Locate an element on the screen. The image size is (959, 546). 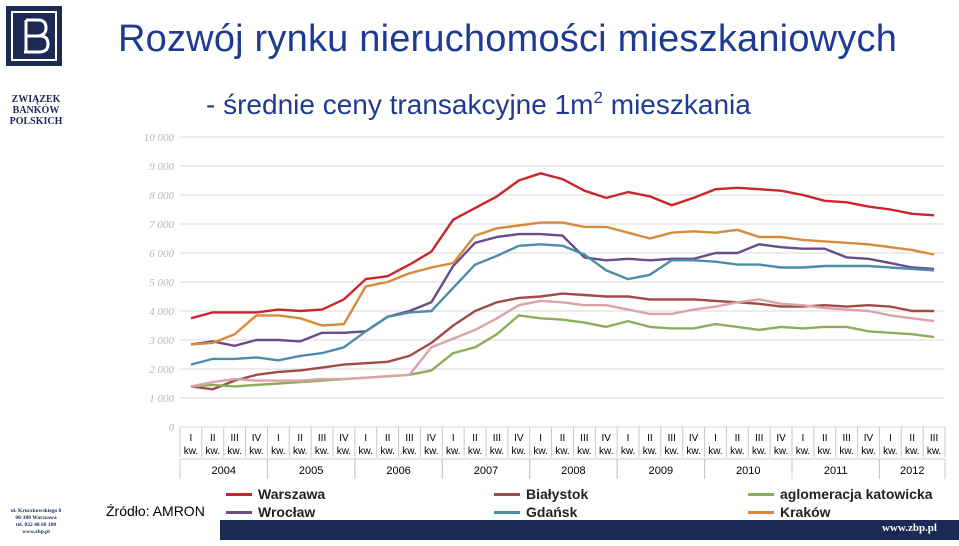
y-tick-label: 9 000 is located at coordinates (161, 167).